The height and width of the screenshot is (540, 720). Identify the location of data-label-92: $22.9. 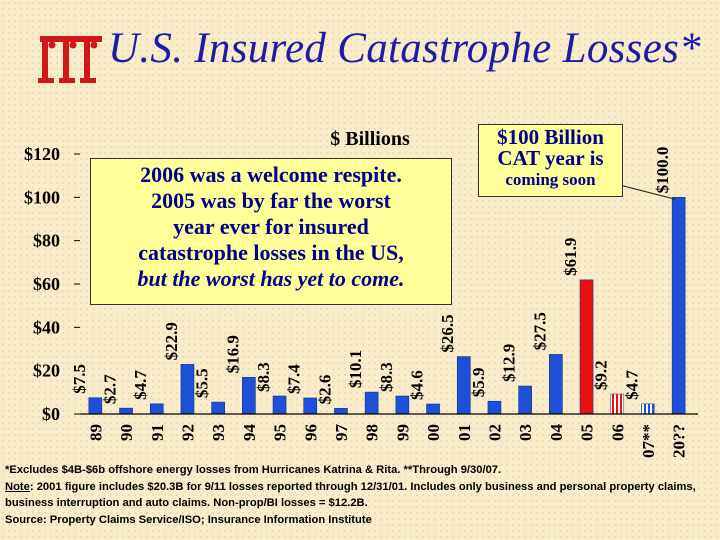
(171, 341).